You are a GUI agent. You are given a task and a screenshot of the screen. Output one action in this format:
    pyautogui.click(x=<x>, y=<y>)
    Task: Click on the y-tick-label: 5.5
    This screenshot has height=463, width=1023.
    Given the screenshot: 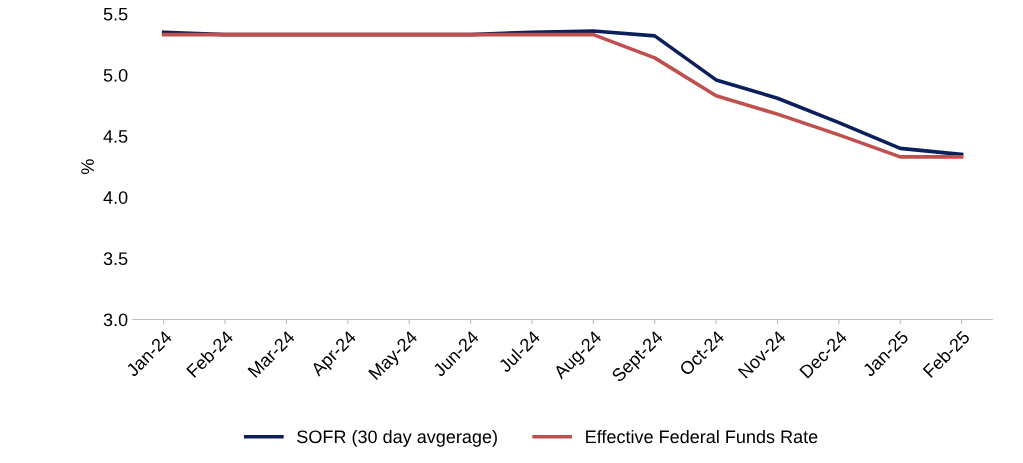 What is the action you would take?
    pyautogui.click(x=115, y=14)
    